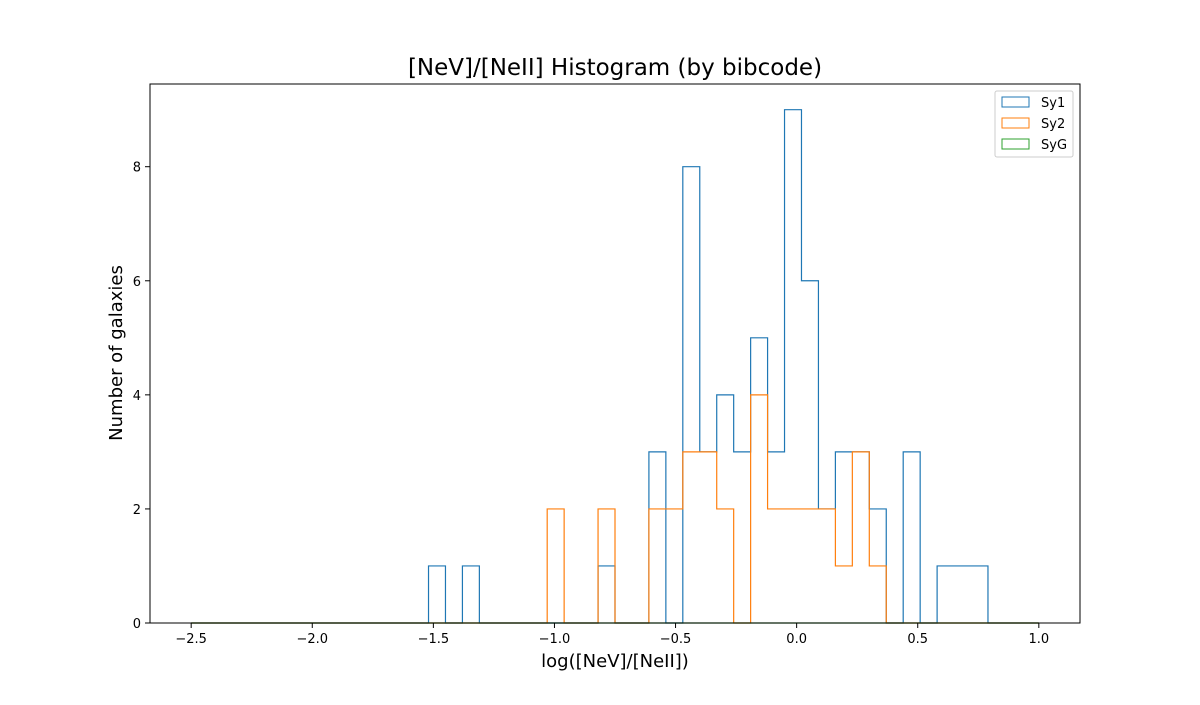 The image size is (1200, 705). What do you see at coordinates (137, 396) in the screenshot?
I see `y-tick-label: 4` at bounding box center [137, 396].